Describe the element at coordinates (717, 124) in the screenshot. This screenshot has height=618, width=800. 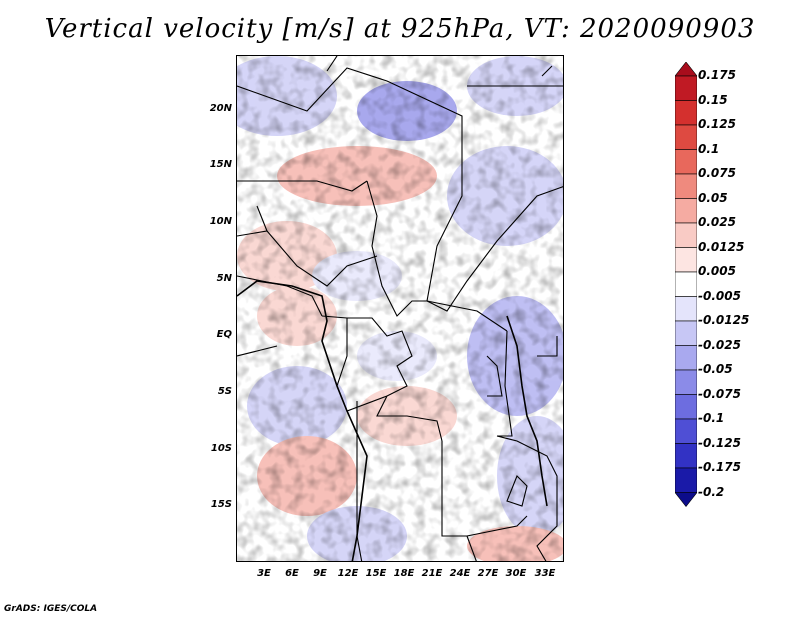
I see `colorbar-label: 0.125` at that location.